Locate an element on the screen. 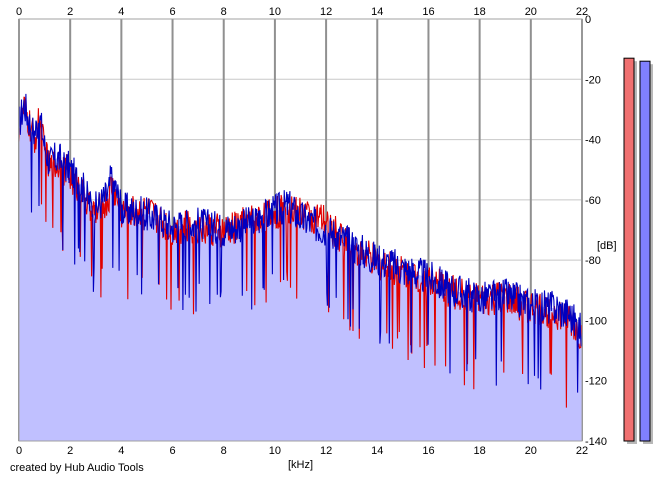 This screenshot has width=664, height=481. y-tick-label: -140 is located at coordinates (596, 442).